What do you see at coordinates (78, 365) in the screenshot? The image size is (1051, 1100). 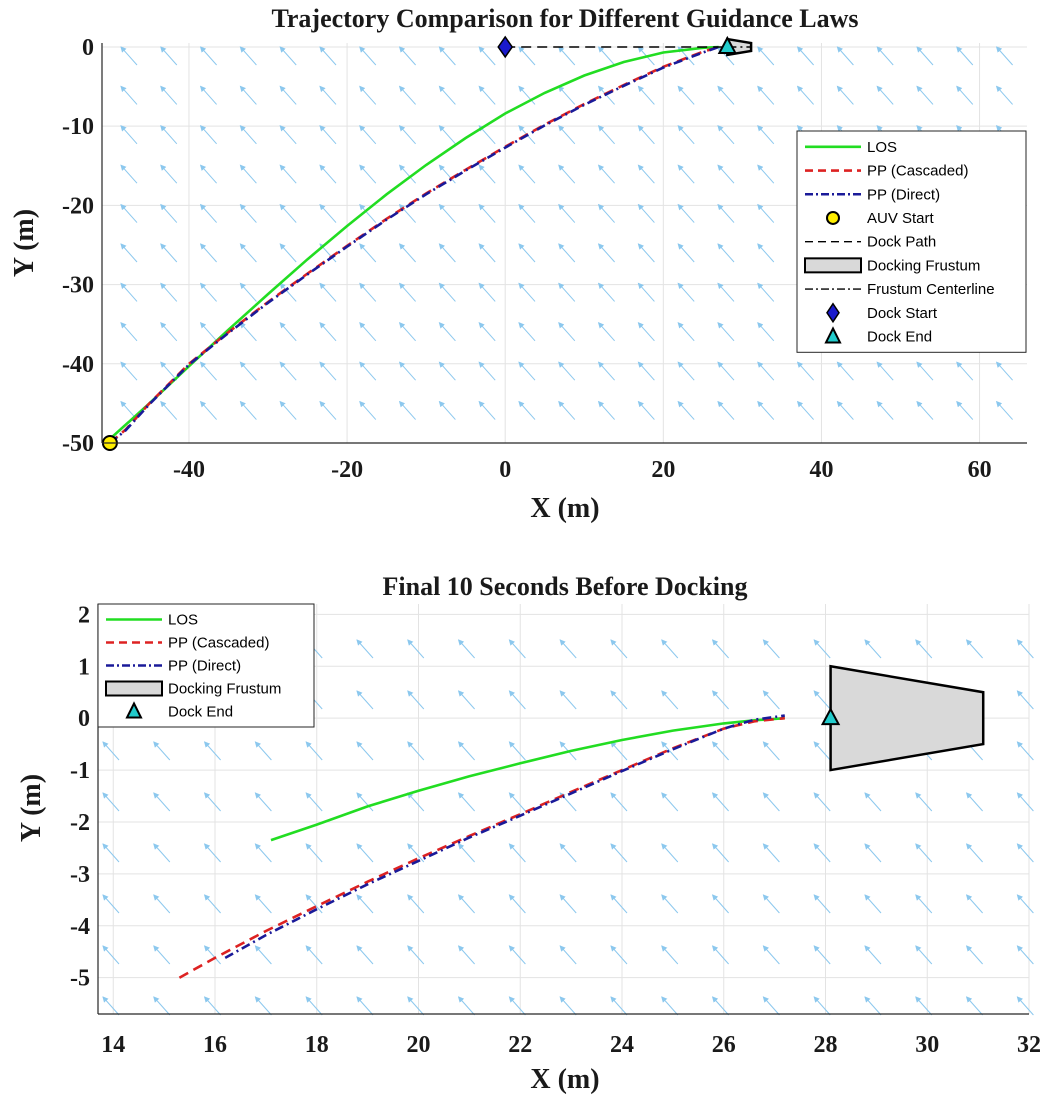 I see `chart-1-ytick-label: -40` at bounding box center [78, 365].